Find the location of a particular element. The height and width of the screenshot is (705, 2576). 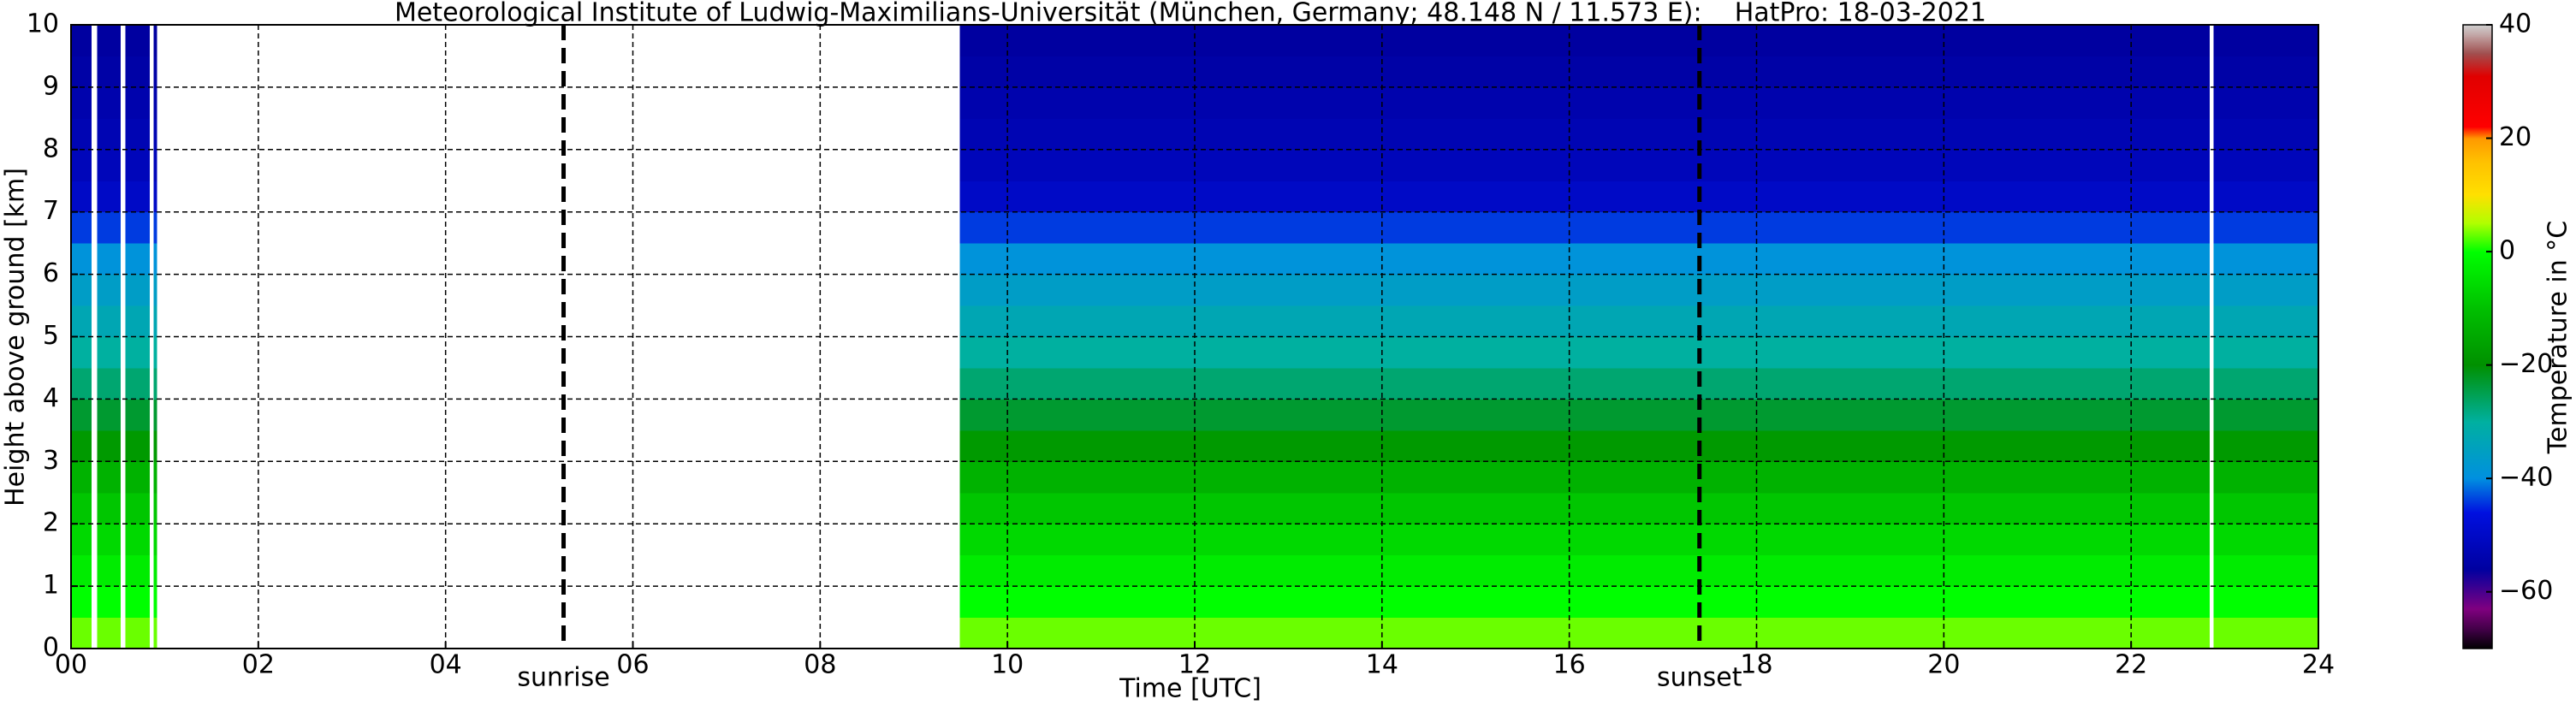

y-axis-label: Height above ground [km] is located at coordinates (16, 337).